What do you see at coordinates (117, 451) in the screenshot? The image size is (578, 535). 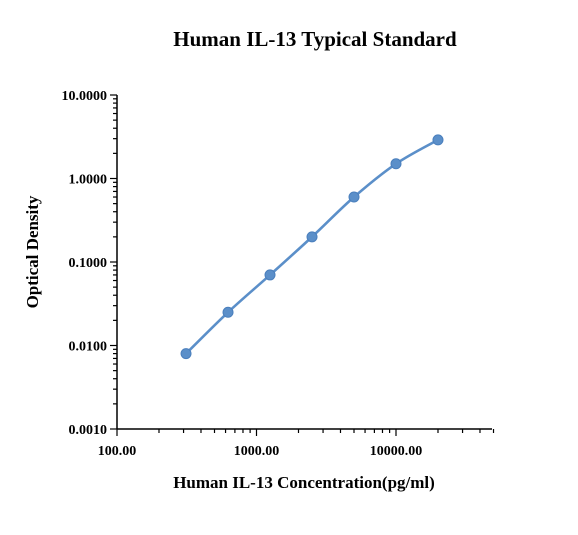 I see `x-tick-label: 100.00` at bounding box center [117, 451].